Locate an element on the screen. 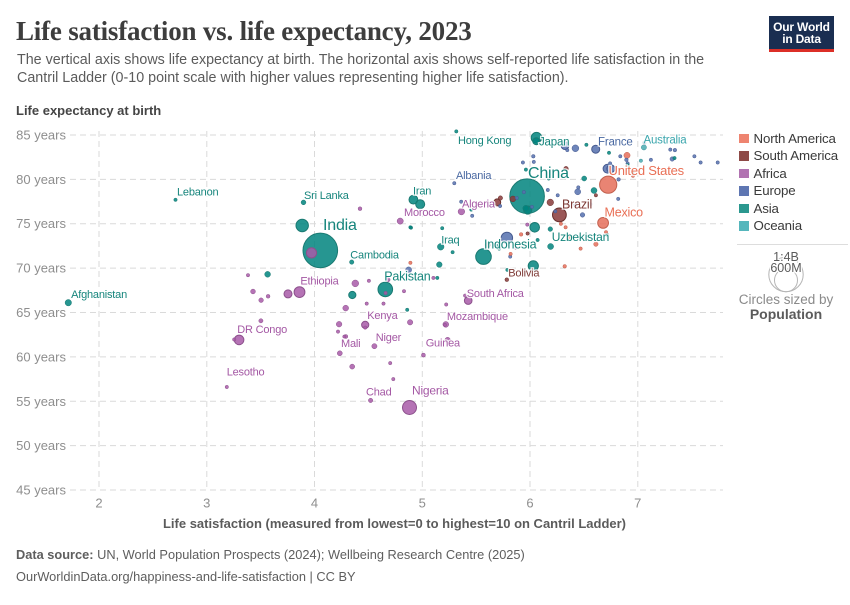 The height and width of the screenshot is (605, 850). svg-text: Brazil is located at coordinates (577, 204).